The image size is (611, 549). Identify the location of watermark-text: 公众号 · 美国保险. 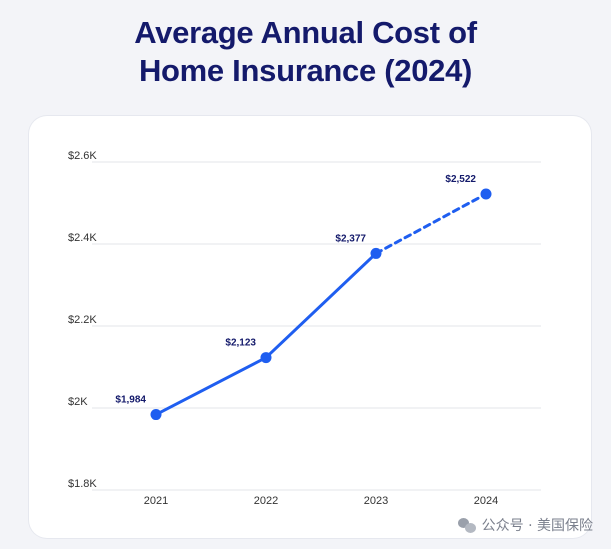
(537, 526).